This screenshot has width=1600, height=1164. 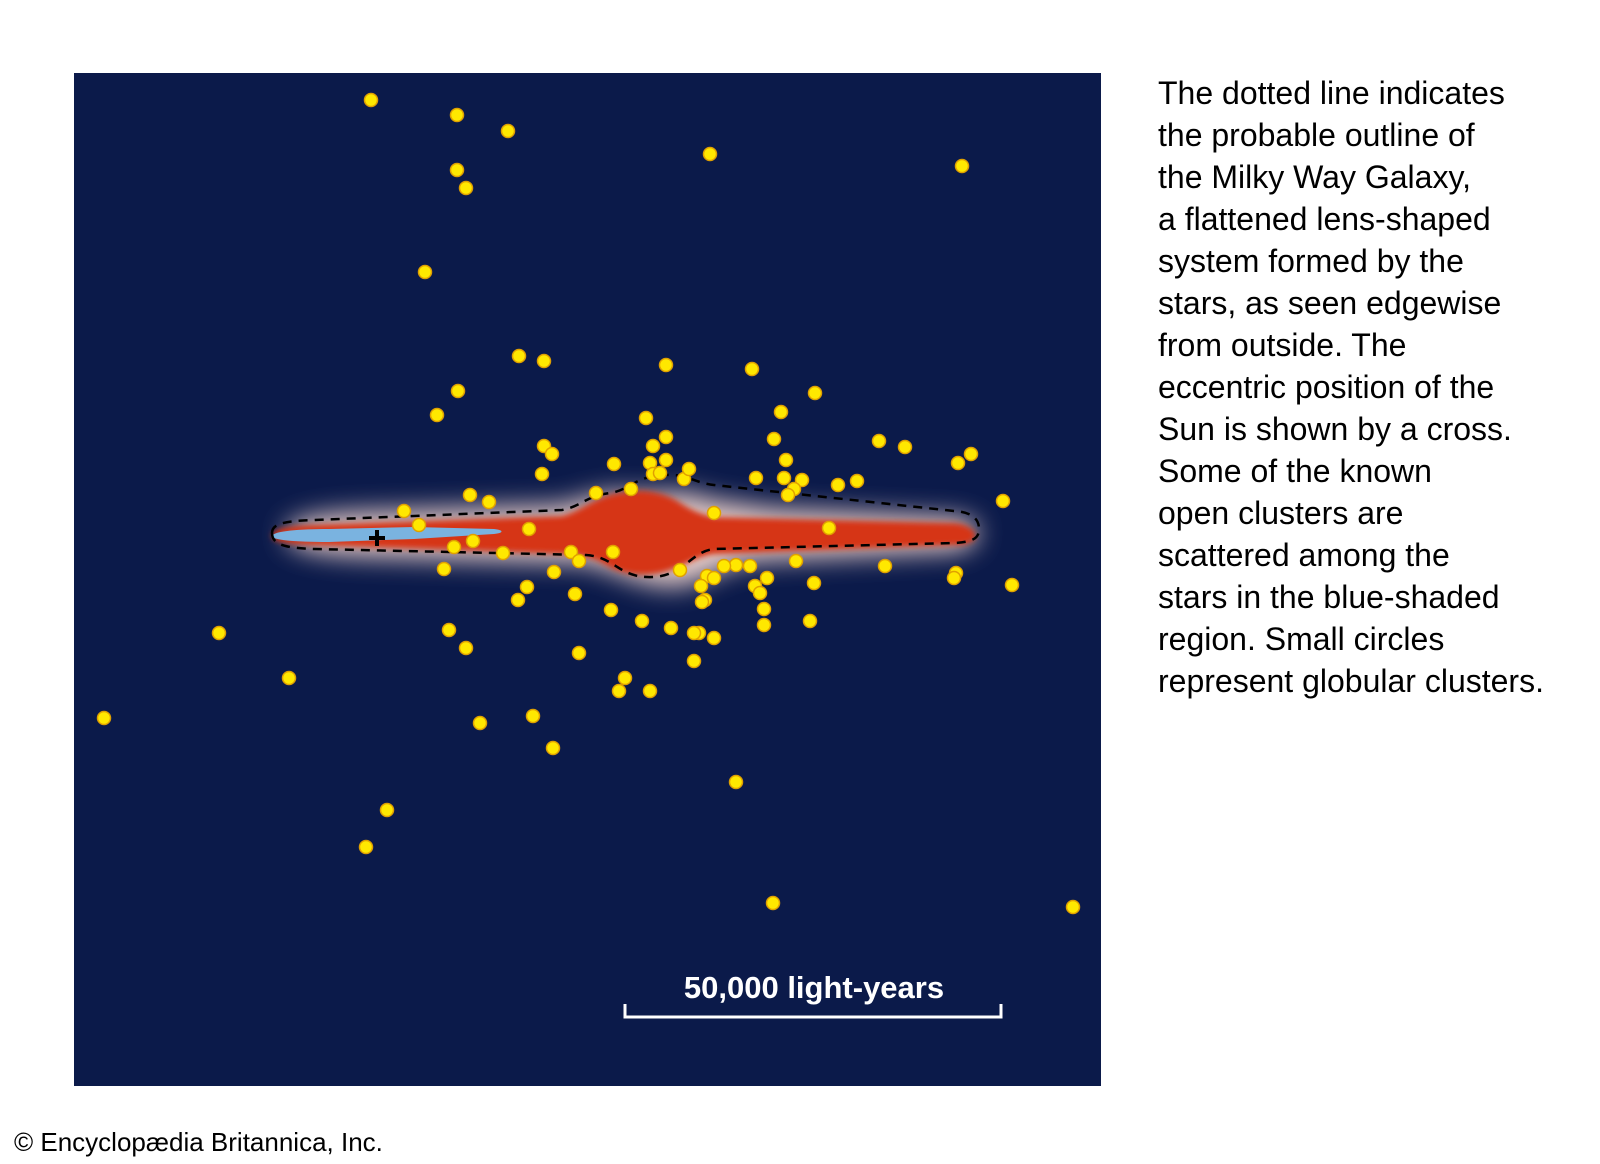 I want to click on scale-bar-label: 50,000 light-years, so click(x=814, y=987).